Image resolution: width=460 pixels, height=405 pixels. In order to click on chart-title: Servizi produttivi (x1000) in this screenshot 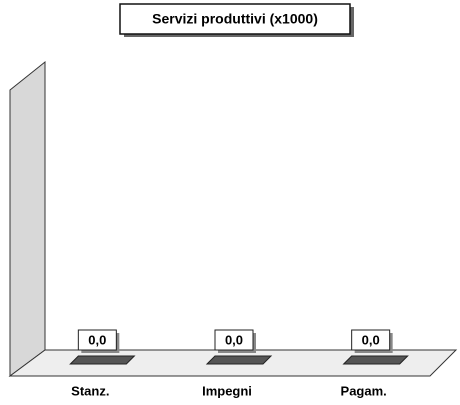, I will do `click(235, 19)`.